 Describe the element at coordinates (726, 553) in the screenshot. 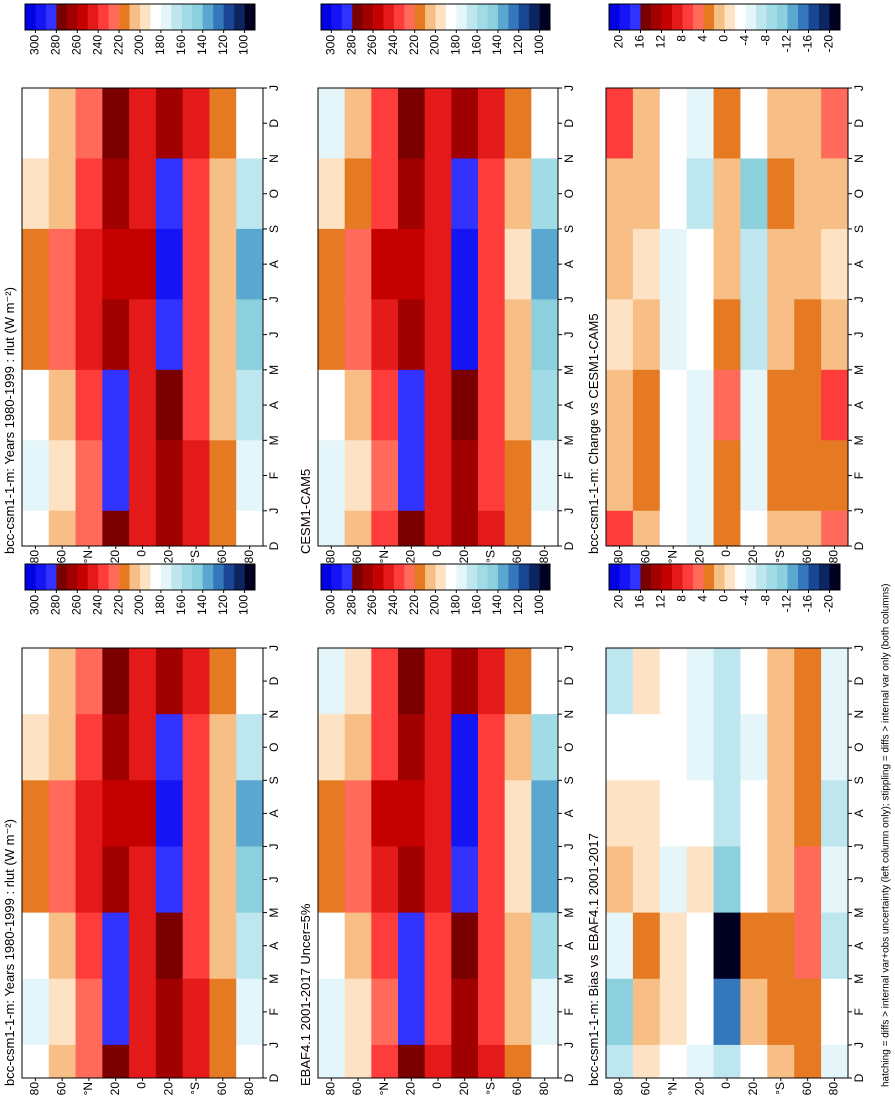

I see `y-tick-label: 0` at that location.